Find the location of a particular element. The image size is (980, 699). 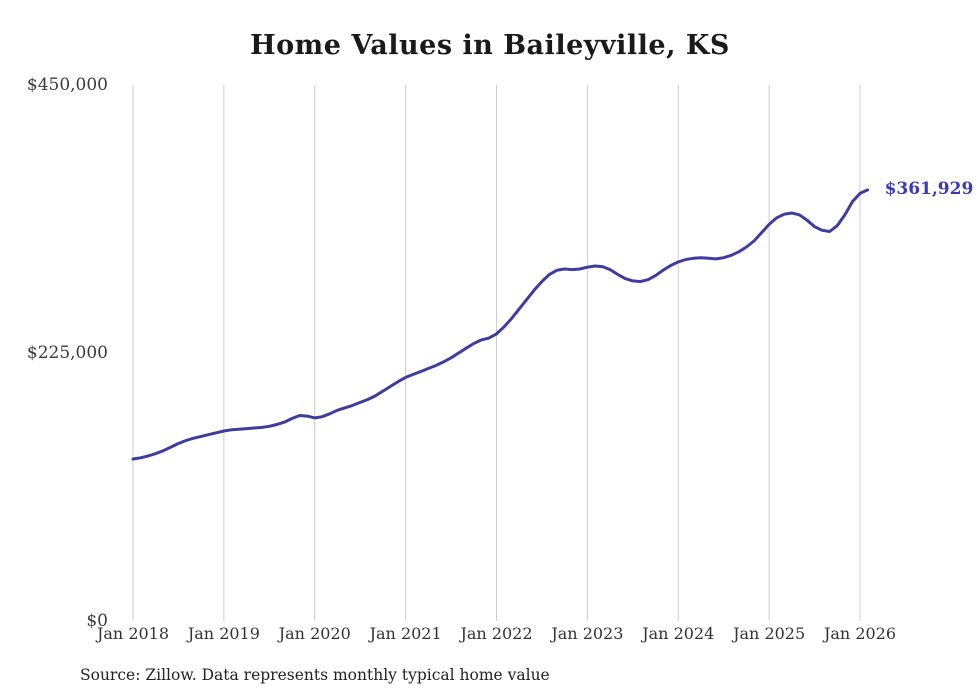

x-tick-label: Jan 2023 is located at coordinates (587, 633).